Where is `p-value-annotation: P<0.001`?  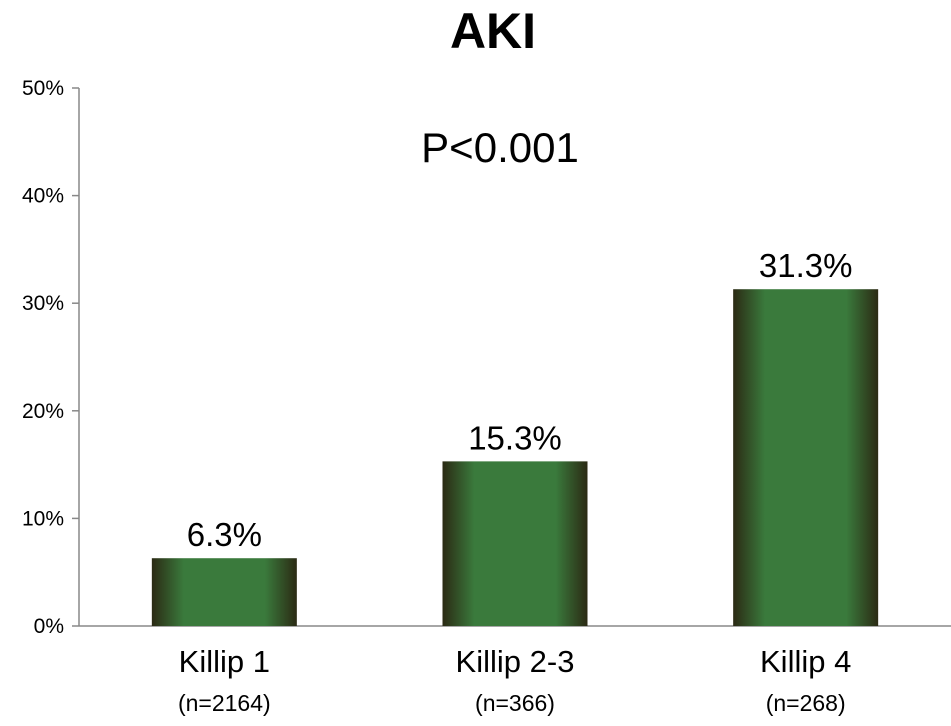
p-value-annotation: P<0.001 is located at coordinates (500, 147).